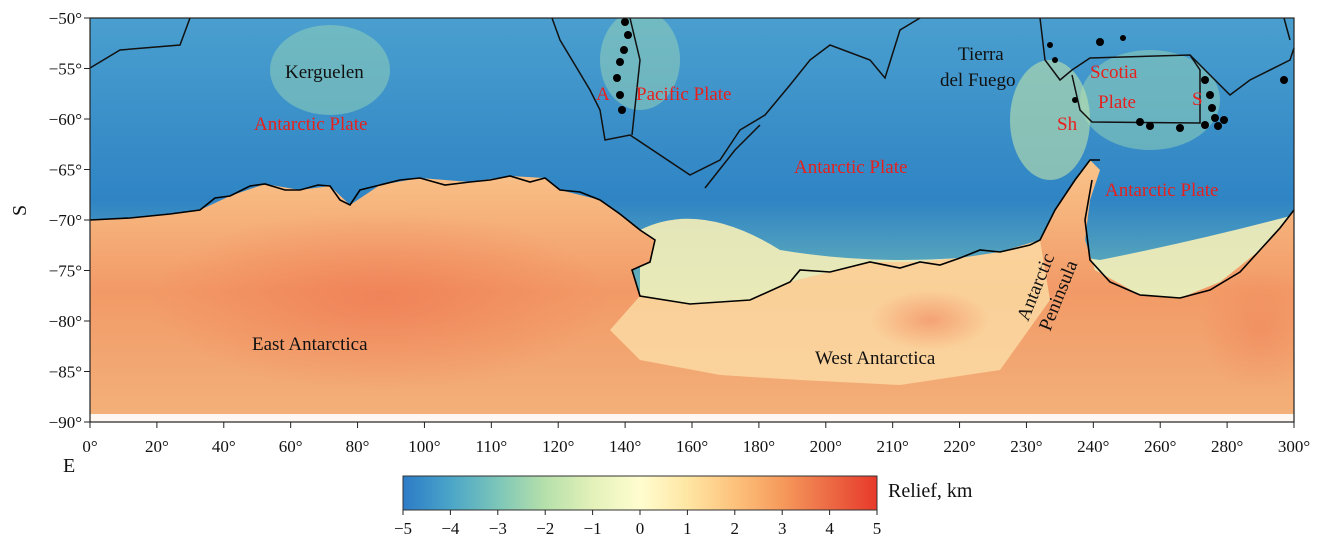  I want to click on x-tick-label: 80°, so click(358, 446).